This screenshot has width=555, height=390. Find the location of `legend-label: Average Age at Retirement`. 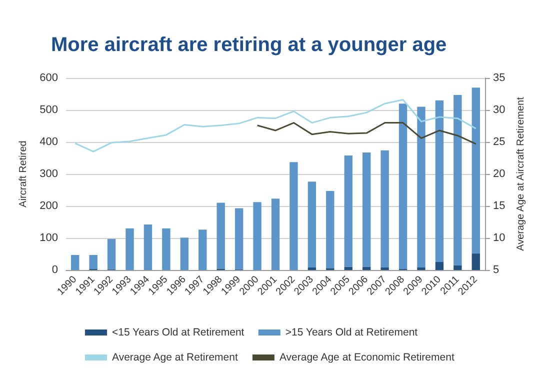

legend-label: Average Age at Retirement is located at coordinates (175, 358).